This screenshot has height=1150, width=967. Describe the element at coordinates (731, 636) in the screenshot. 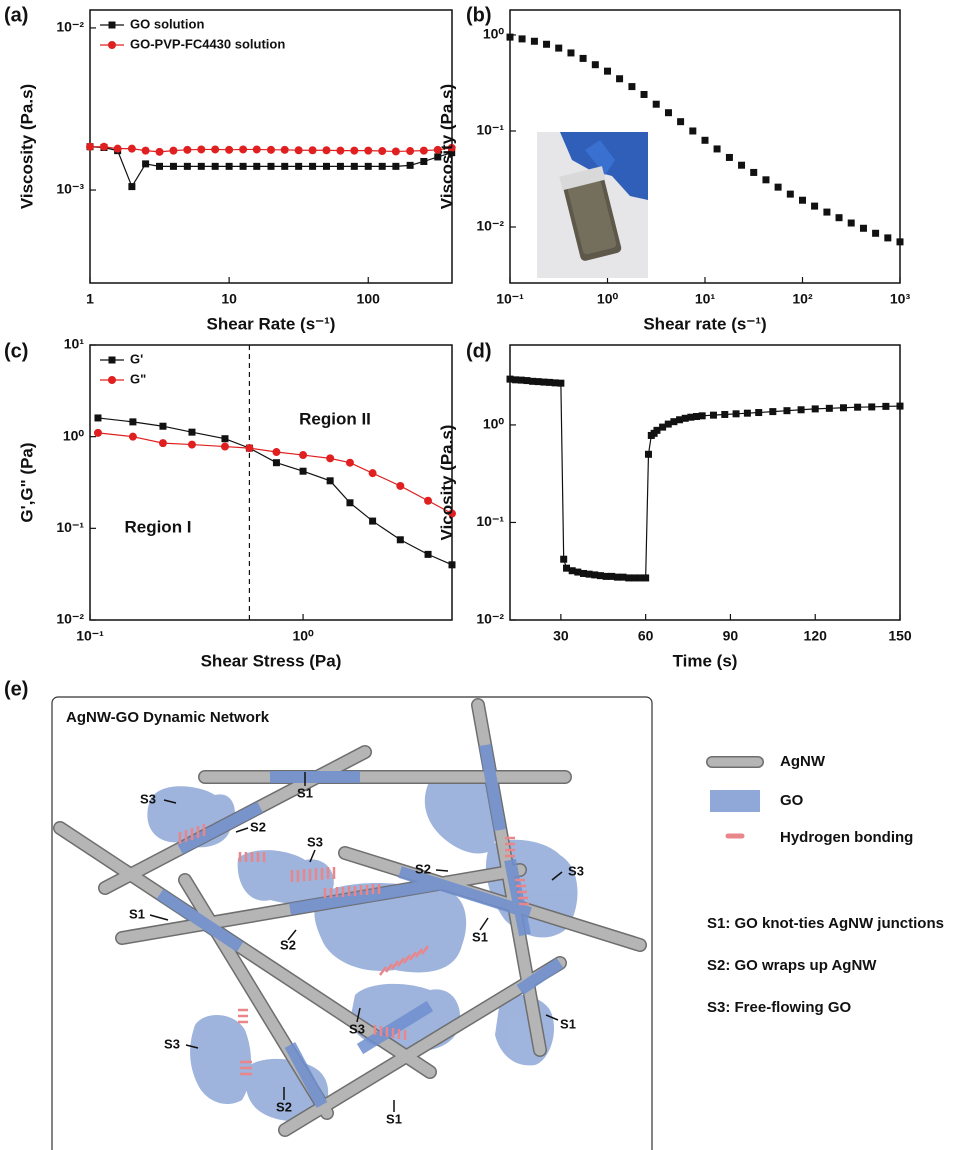

I see `x-tick-label: 90` at that location.